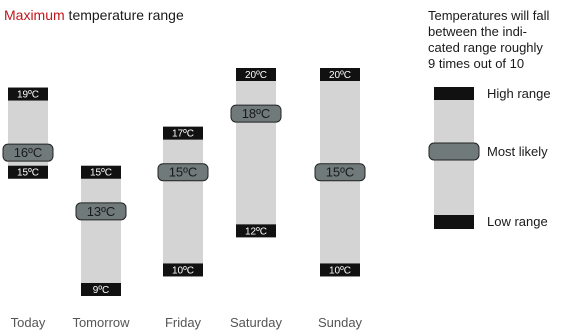 The image size is (566, 332). Describe the element at coordinates (124, 15) in the screenshot. I see `chart-title-rest: temperature range` at that location.